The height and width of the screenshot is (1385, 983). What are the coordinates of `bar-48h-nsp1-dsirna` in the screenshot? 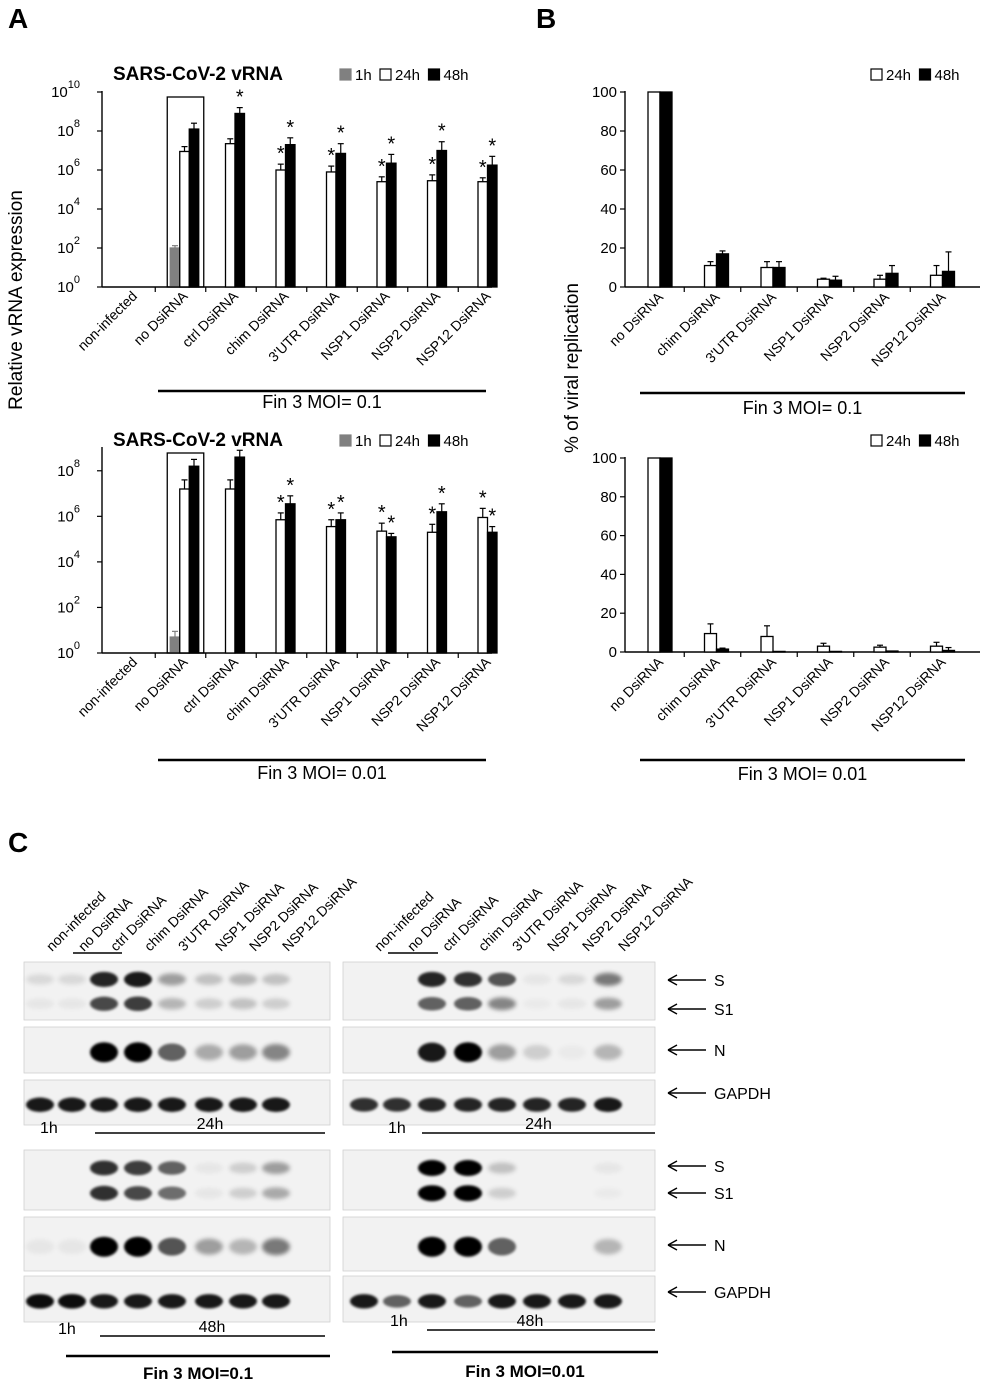 It's located at (835, 651).